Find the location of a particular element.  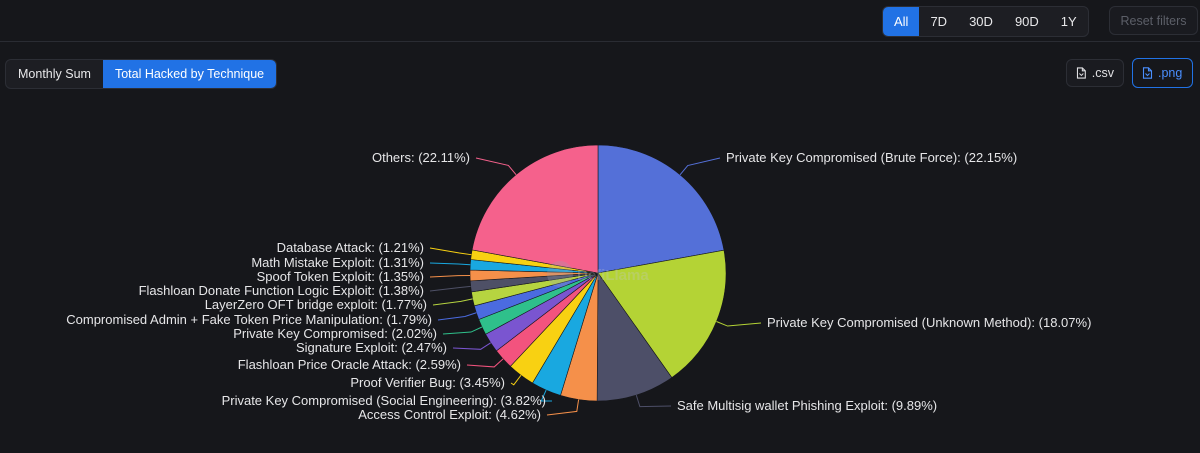

slice-label: Flashloan Price Oracle Attack: (2.59%) is located at coordinates (349, 364).